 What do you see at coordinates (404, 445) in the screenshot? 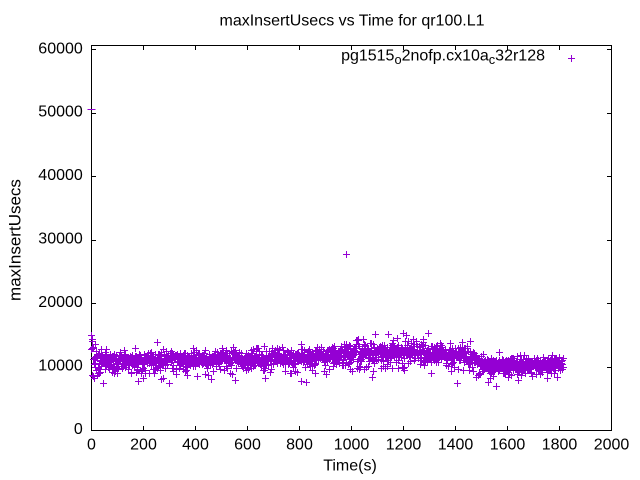
I see `svg-text: 1200` at bounding box center [404, 445].